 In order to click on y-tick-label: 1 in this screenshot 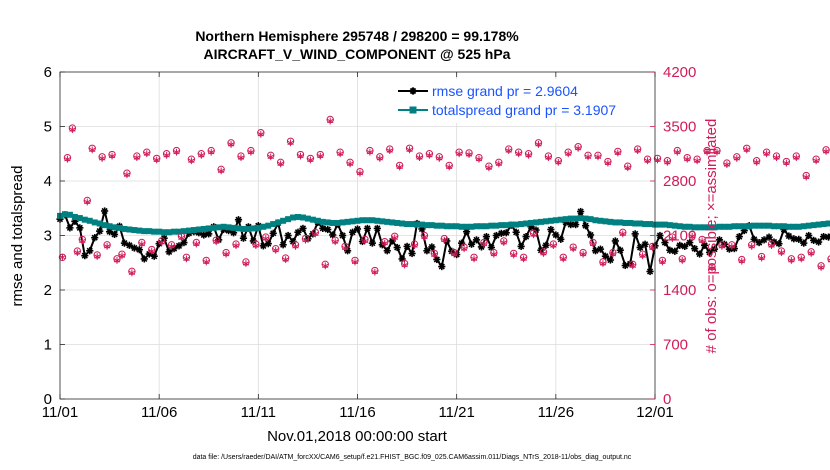, I will do `click(48, 345)`.